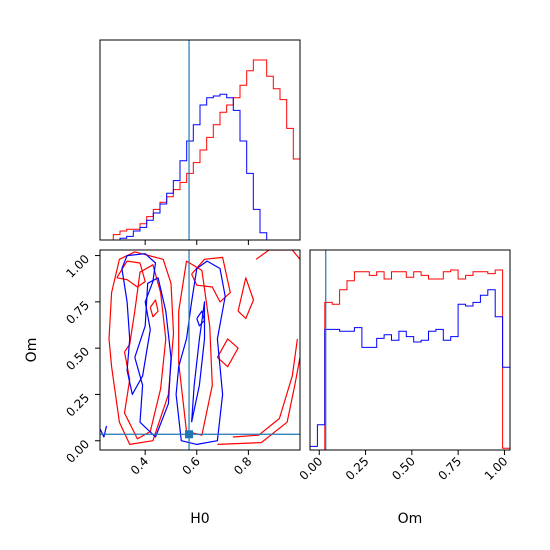 The height and width of the screenshot is (550, 550). What do you see at coordinates (77, 451) in the screenshot?
I see `contour-y-tick-label: 0.00` at bounding box center [77, 451].